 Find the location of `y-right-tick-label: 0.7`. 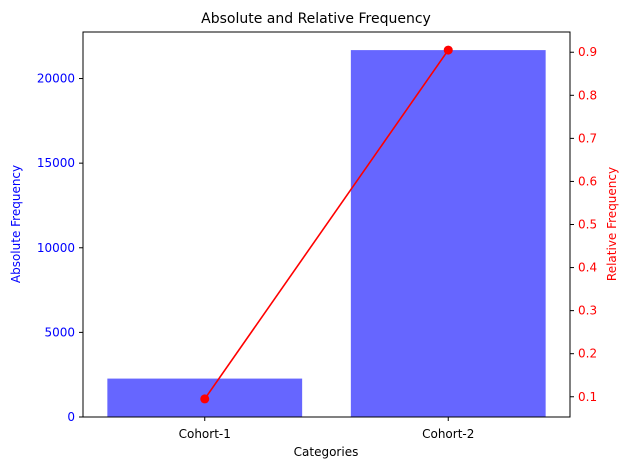

y-right-tick-label: 0.7 is located at coordinates (587, 138).